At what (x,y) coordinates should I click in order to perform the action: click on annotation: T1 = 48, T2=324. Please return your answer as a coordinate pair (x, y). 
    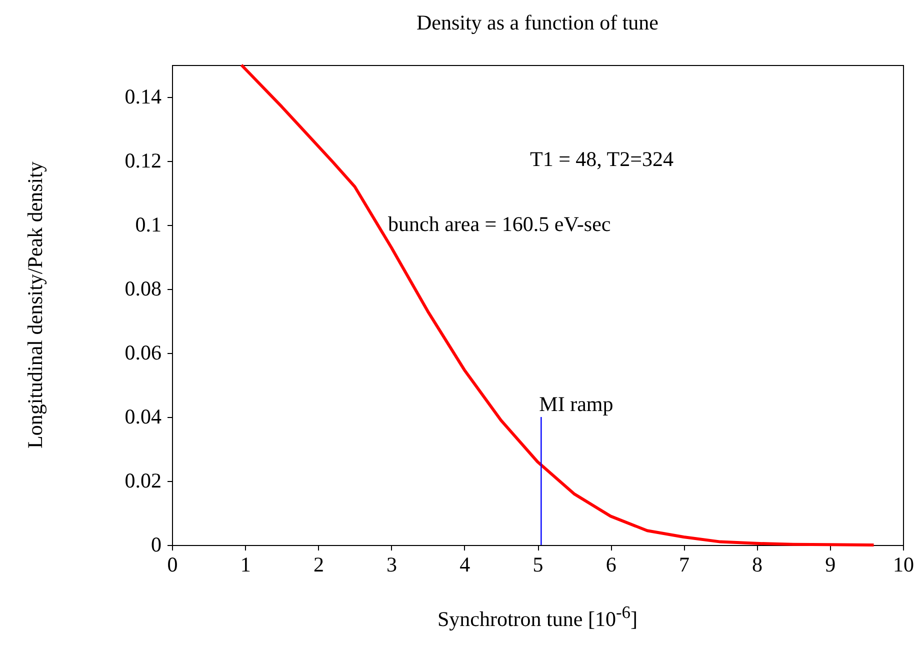
    Looking at the image, I should click on (602, 159).